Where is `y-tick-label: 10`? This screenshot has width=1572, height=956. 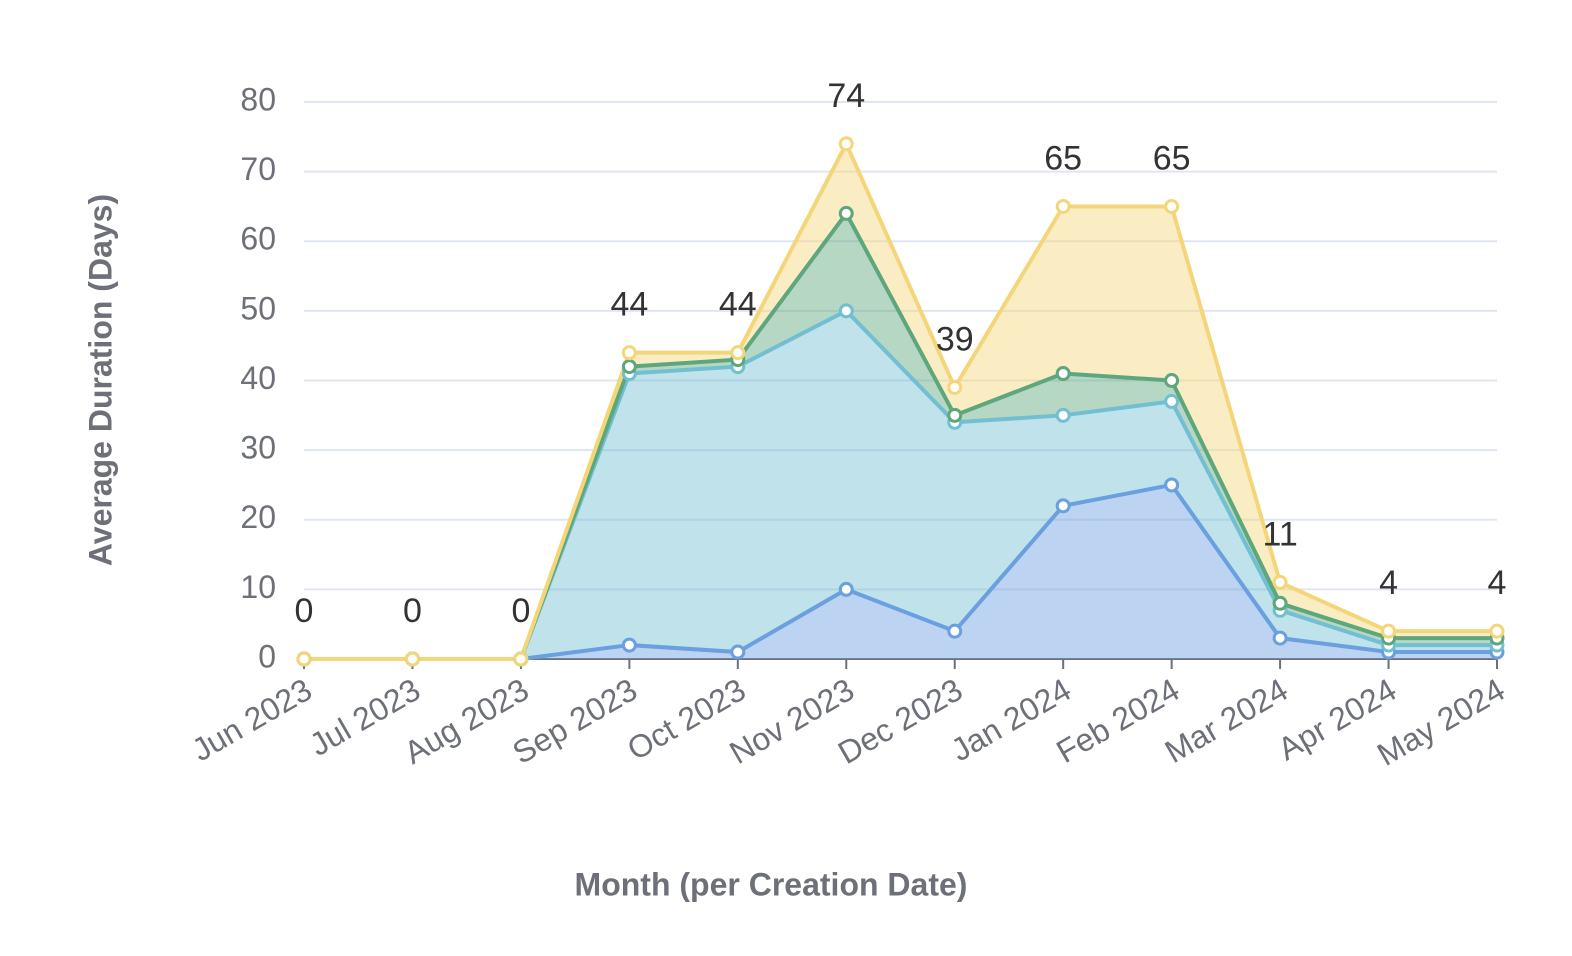 y-tick-label: 10 is located at coordinates (258, 587).